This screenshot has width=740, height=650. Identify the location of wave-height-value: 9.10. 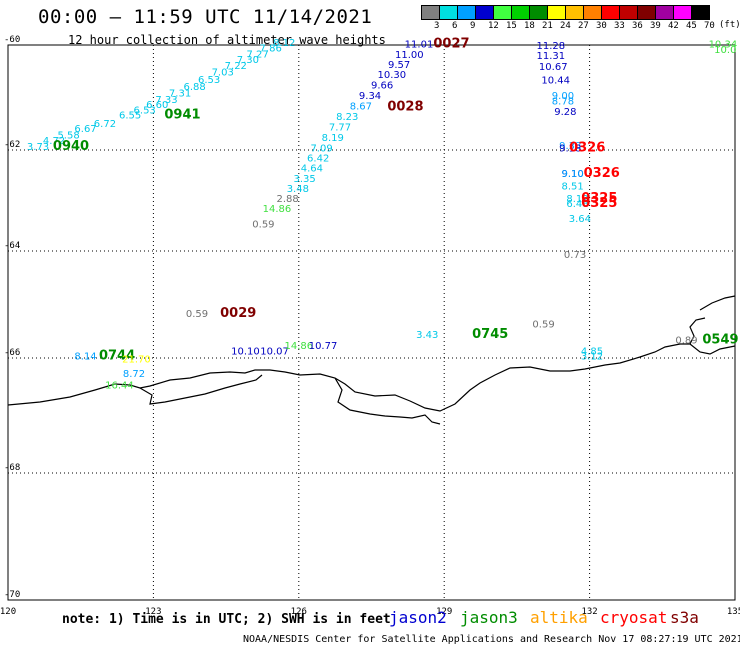
(573, 174).